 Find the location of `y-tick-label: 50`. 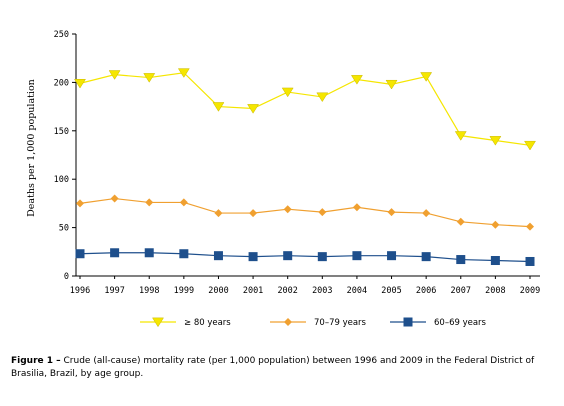

y-tick-label: 50 is located at coordinates (64, 229).